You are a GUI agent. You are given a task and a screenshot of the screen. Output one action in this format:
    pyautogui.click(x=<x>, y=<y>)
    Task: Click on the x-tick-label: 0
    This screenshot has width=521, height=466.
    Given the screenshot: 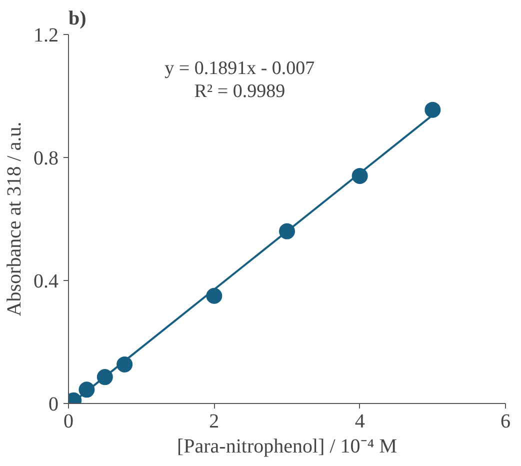 What is the action you would take?
    pyautogui.click(x=69, y=421)
    